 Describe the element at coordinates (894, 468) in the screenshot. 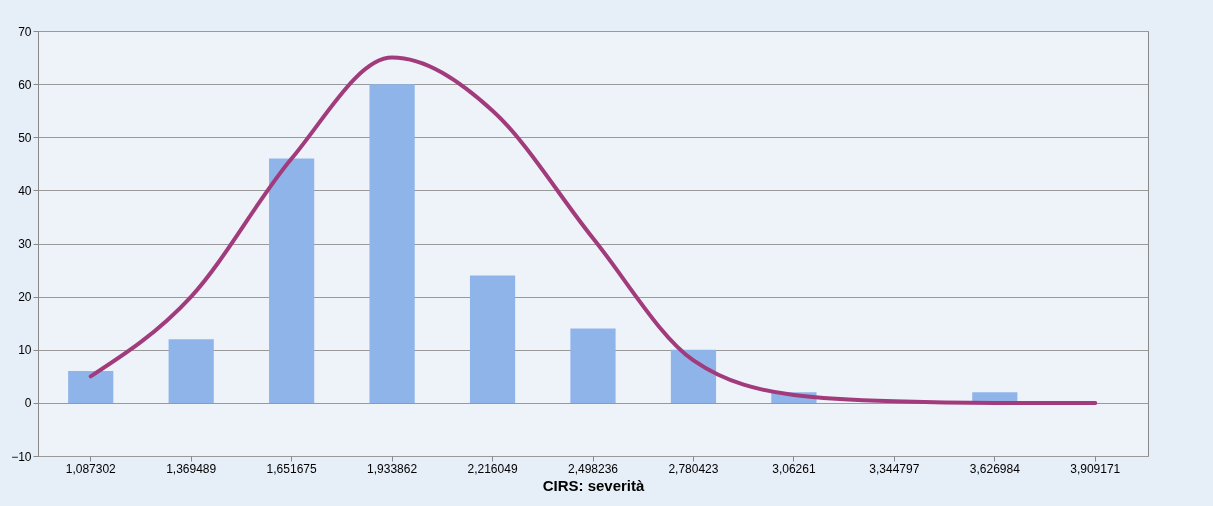

I see `x-tick-label: 3,344797` at that location.